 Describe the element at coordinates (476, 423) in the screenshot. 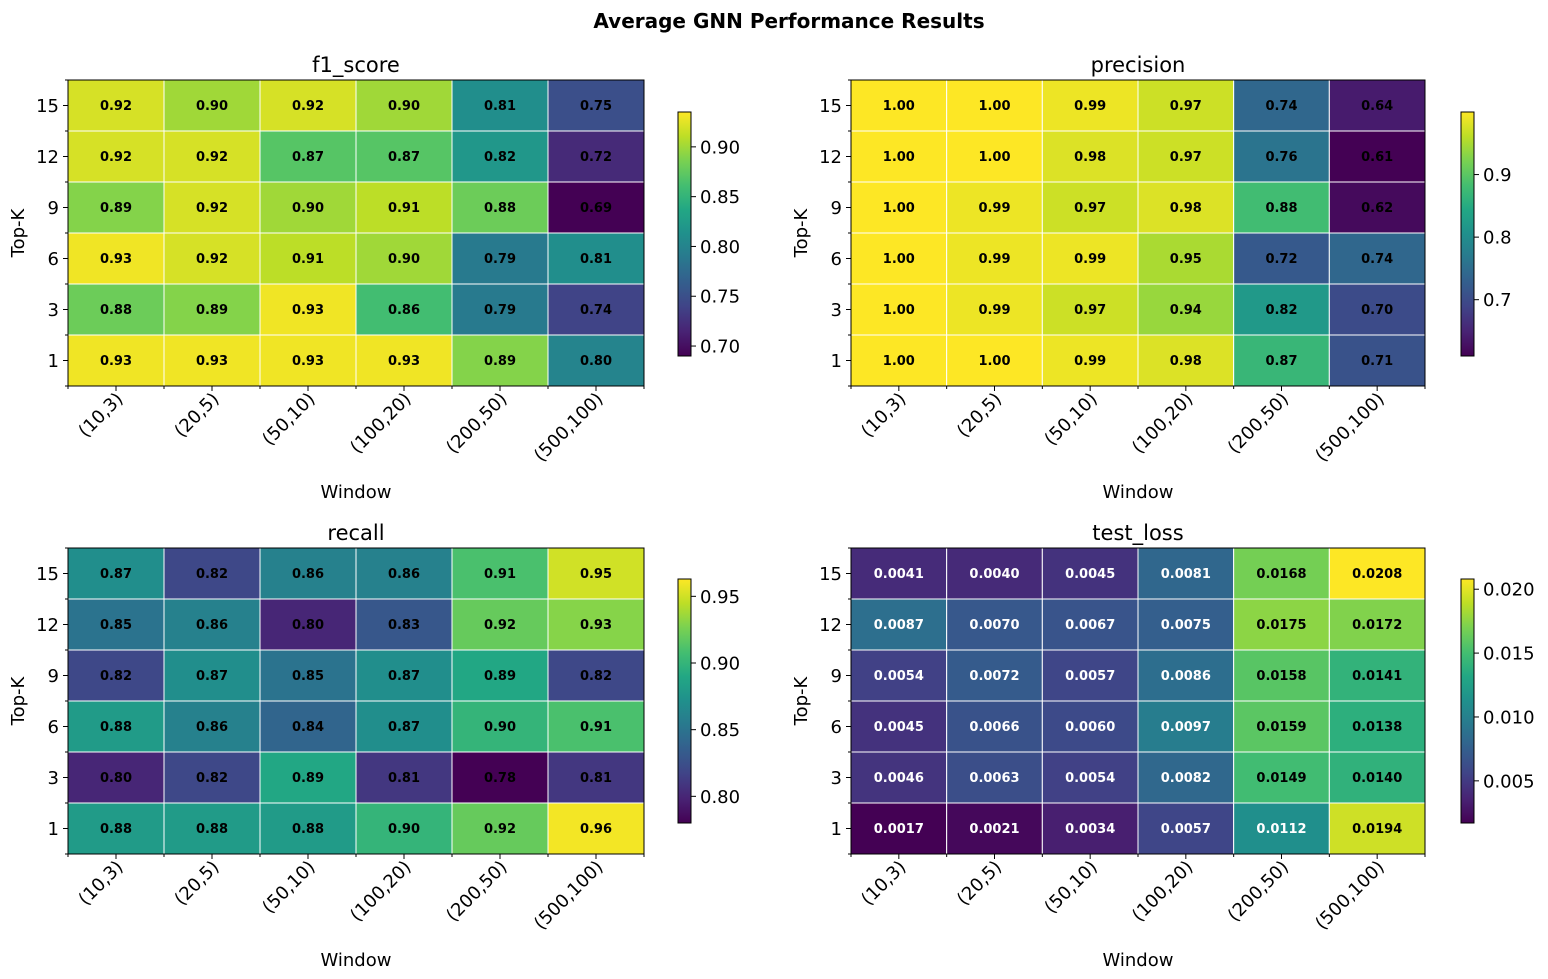

I see `x-tick-label: (200,50)` at that location.